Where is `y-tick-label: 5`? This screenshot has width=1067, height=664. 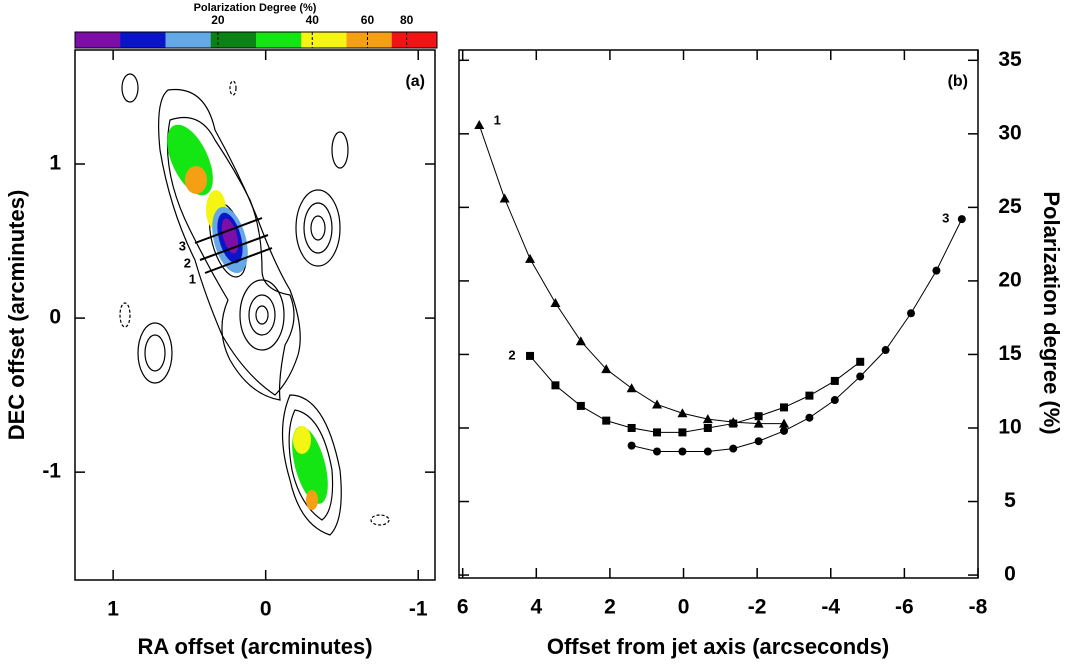
y-tick-label: 5 is located at coordinates (1010, 500).